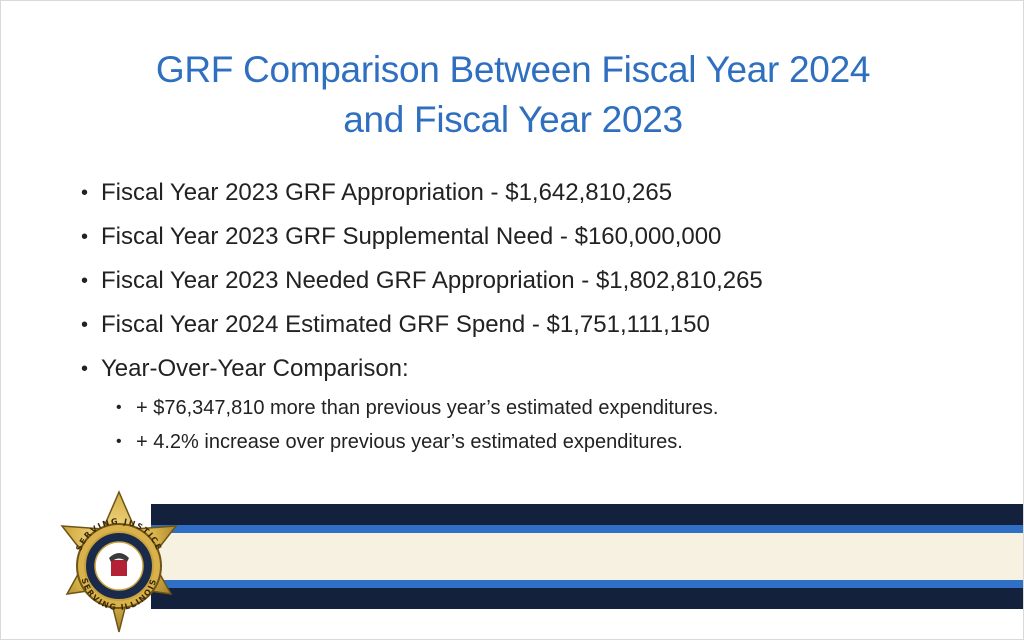 This screenshot has height=640, width=1024. I want to click on decorative-stripes, so click(587, 556).